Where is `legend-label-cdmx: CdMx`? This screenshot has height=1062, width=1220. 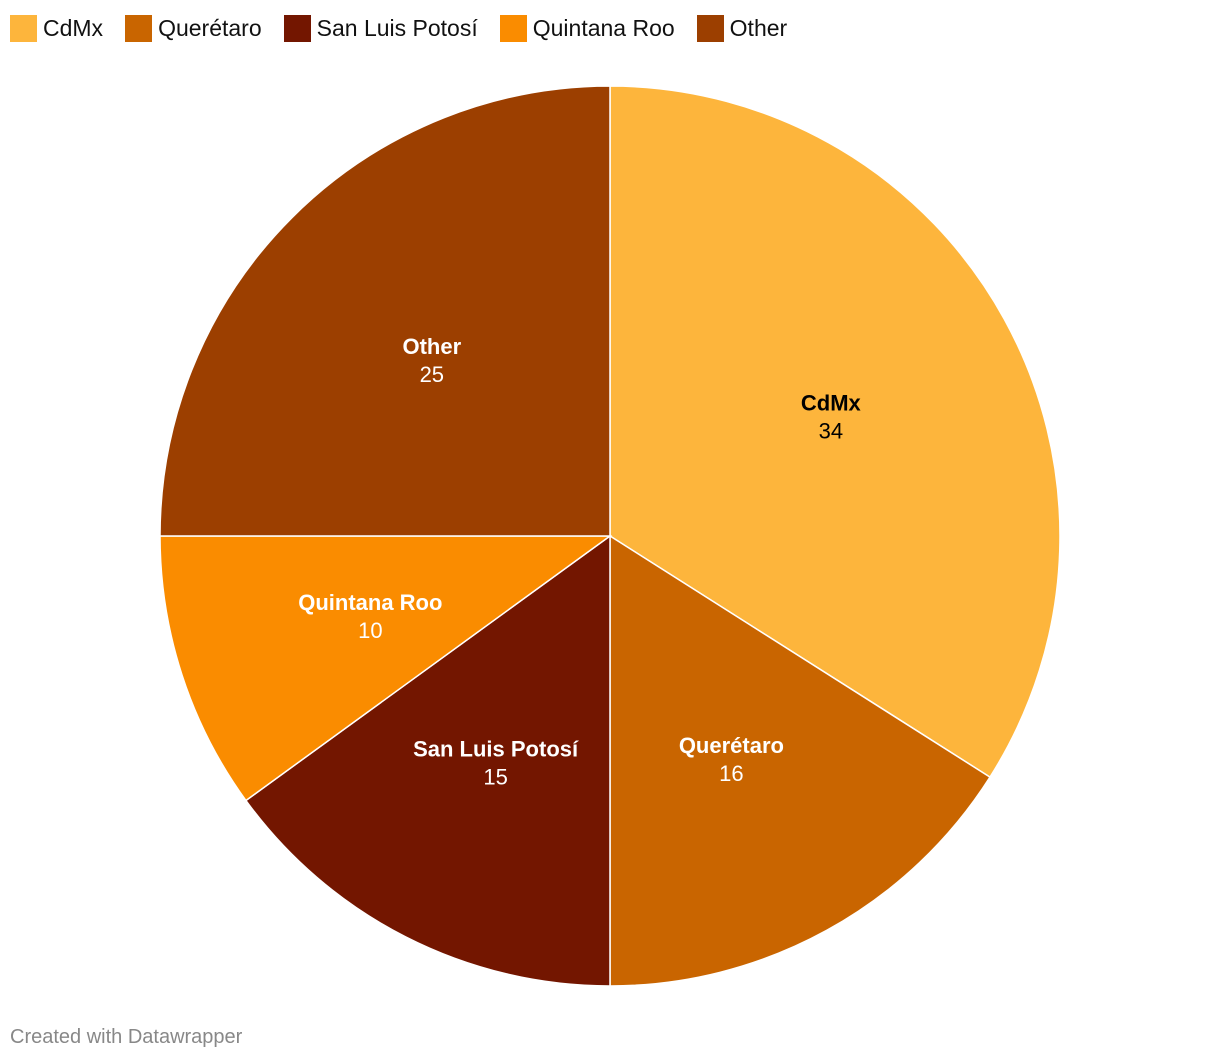
legend-label-cdmx: CdMx is located at coordinates (73, 27).